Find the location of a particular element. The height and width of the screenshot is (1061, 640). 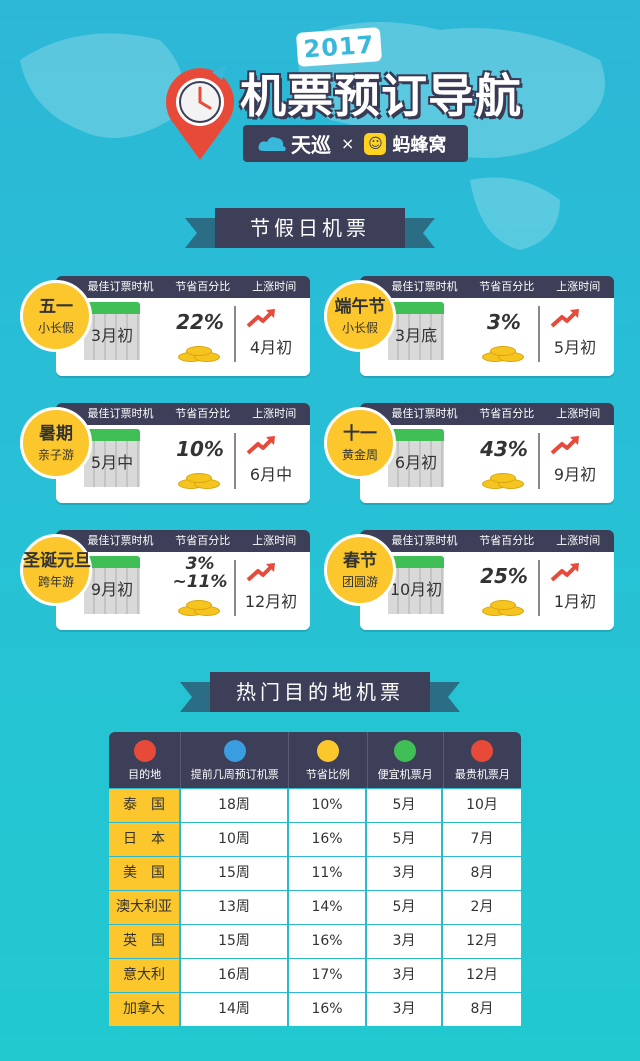

holiday-name: 暑期 is located at coordinates (56, 434).